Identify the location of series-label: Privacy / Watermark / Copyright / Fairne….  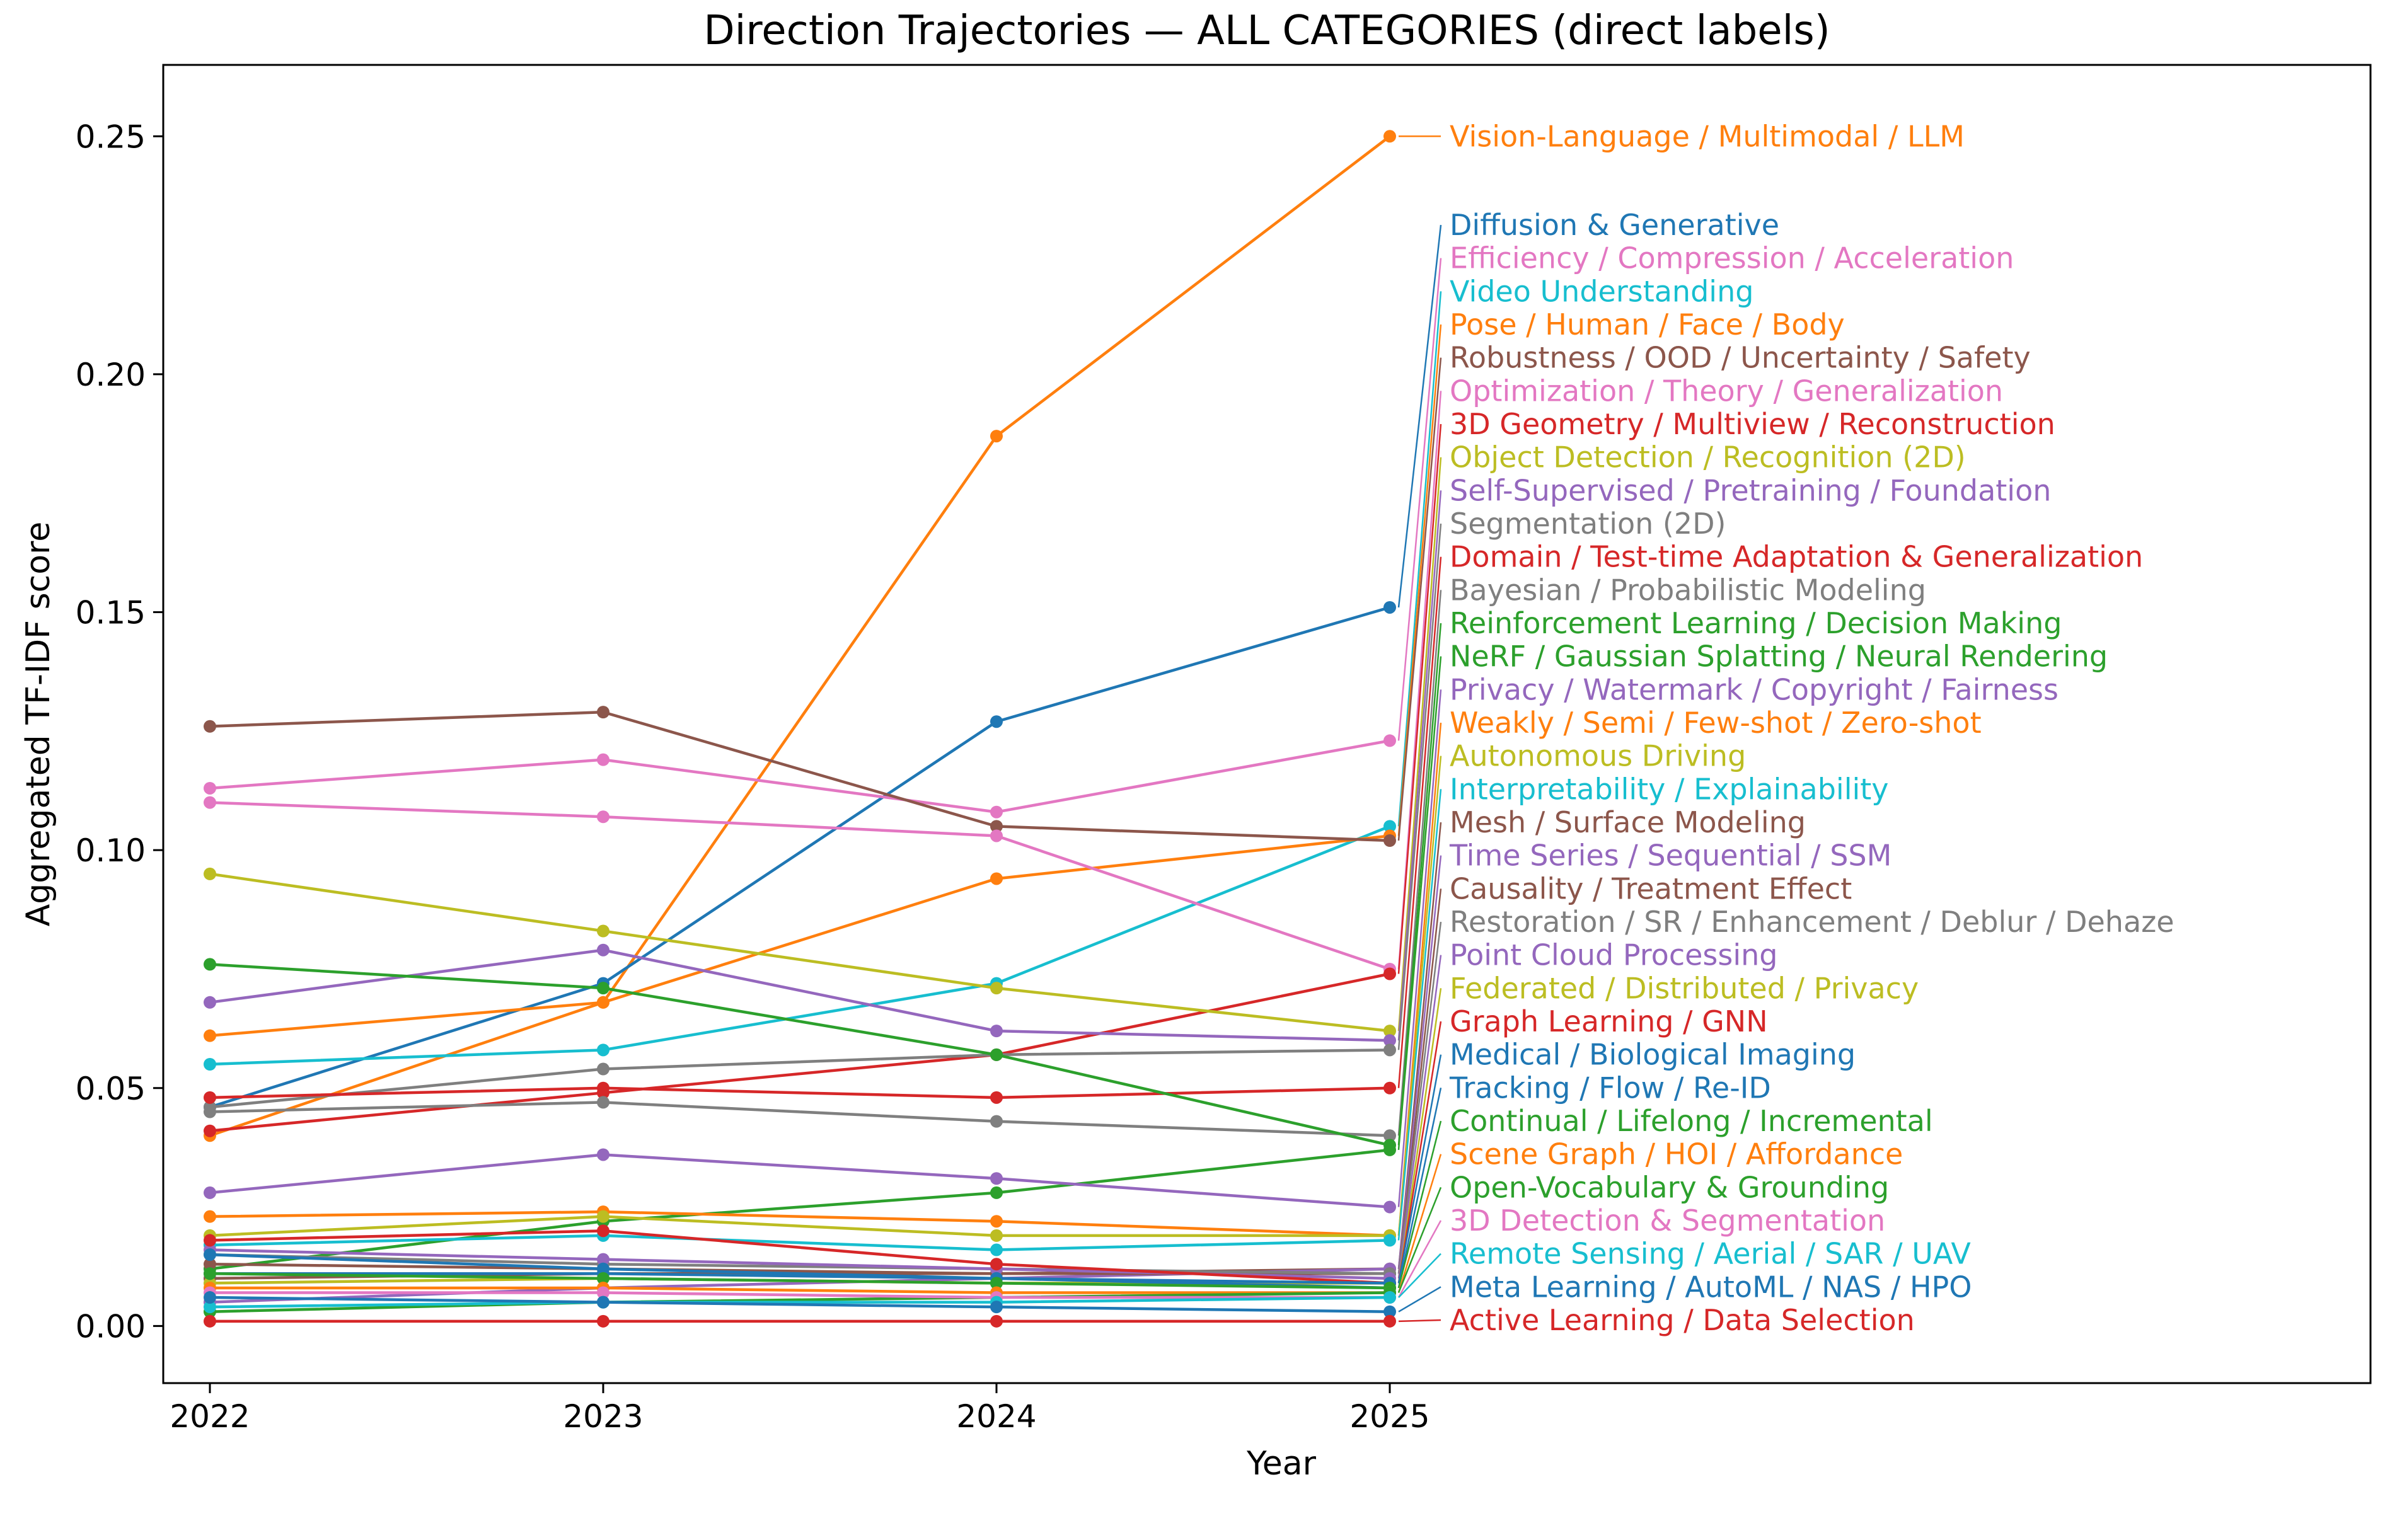
(1754, 689).